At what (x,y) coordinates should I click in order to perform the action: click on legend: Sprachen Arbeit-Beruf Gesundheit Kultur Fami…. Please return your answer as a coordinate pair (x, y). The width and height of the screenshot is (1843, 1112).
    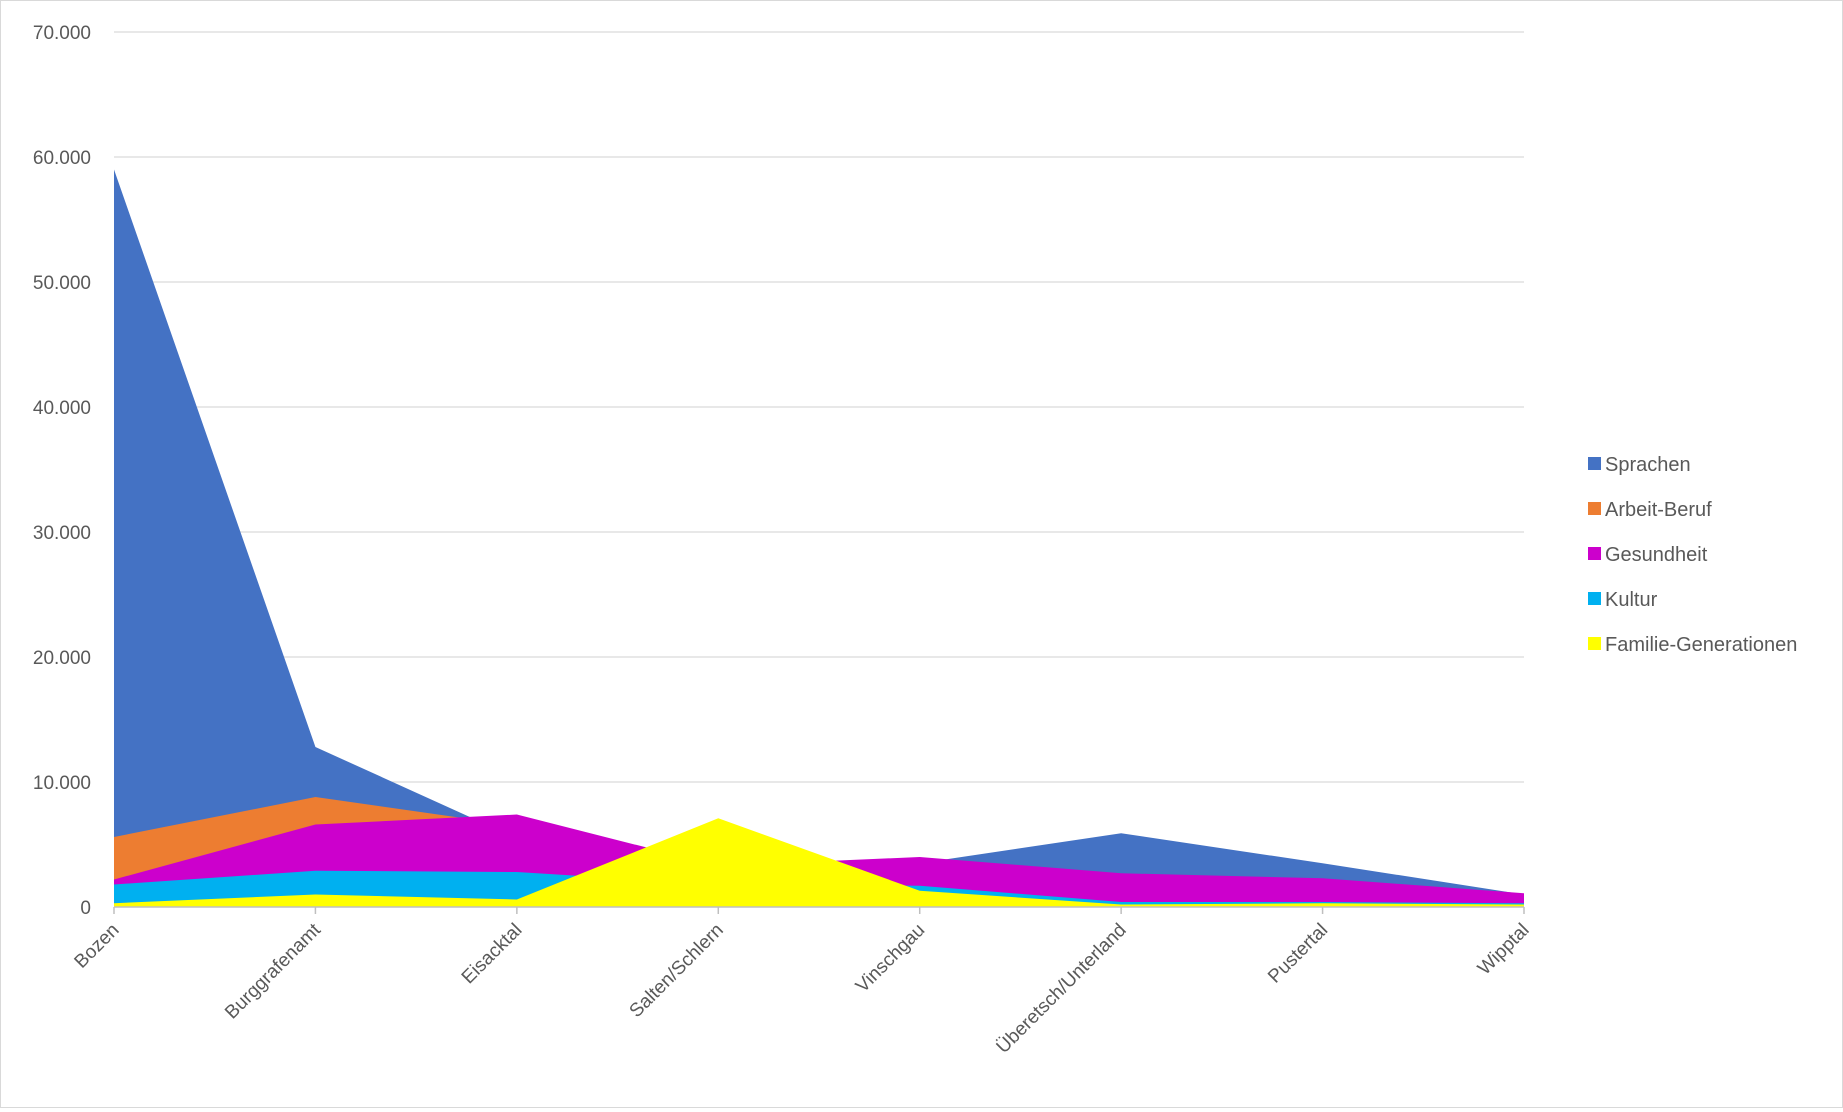
    Looking at the image, I should click on (1692, 555).